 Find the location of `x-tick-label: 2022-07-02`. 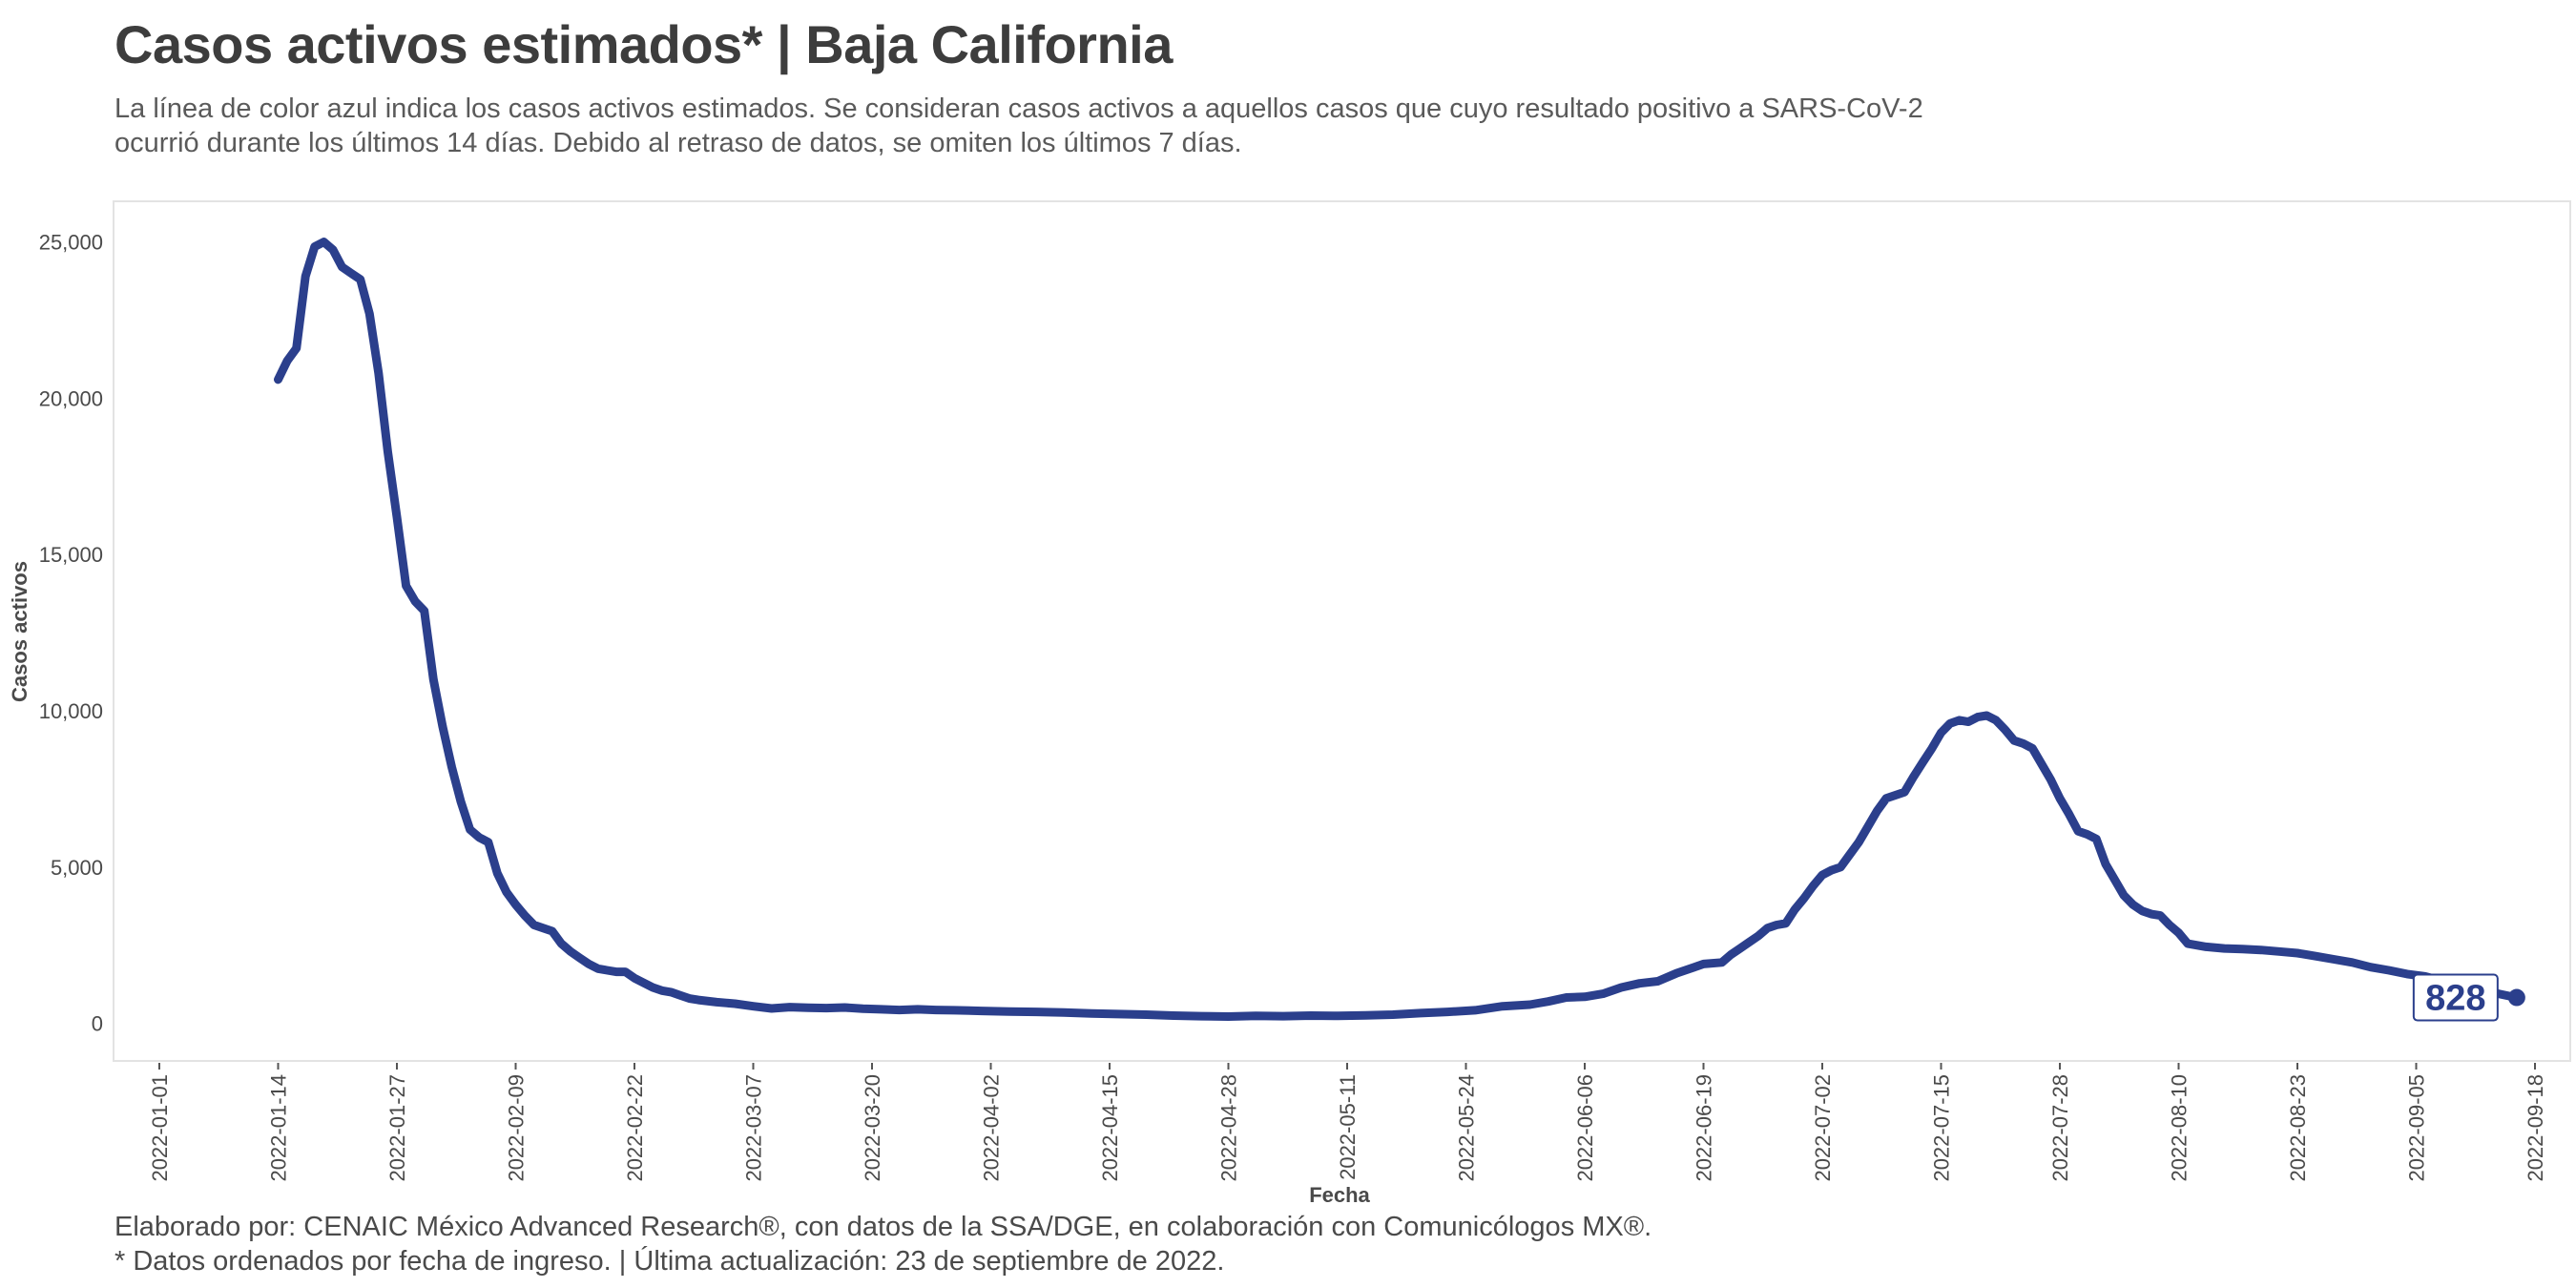

x-tick-label: 2022-07-02 is located at coordinates (1823, 1128).